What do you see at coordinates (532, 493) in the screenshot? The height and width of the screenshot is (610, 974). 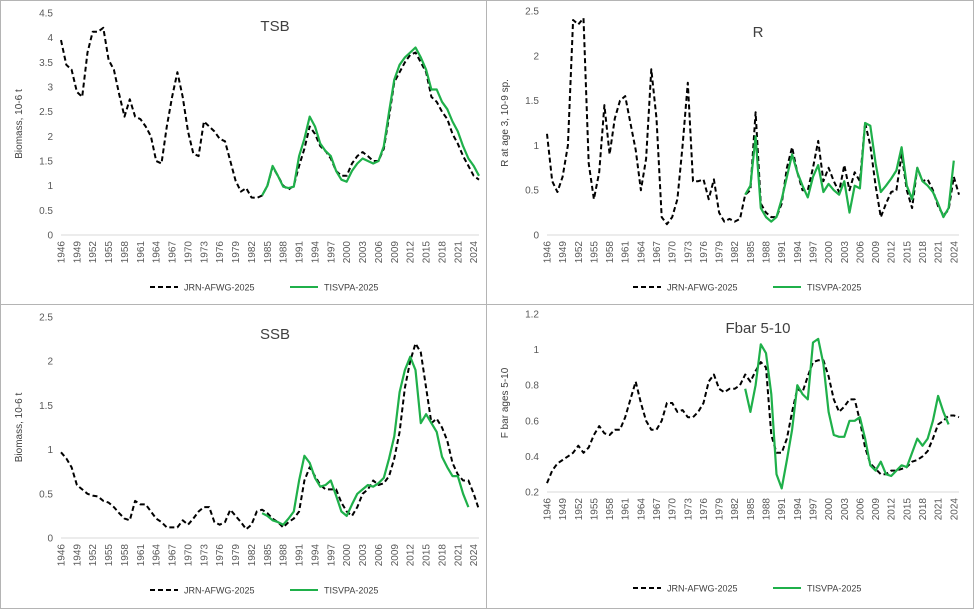 I see `y-tick-label: 0.2` at bounding box center [532, 493].